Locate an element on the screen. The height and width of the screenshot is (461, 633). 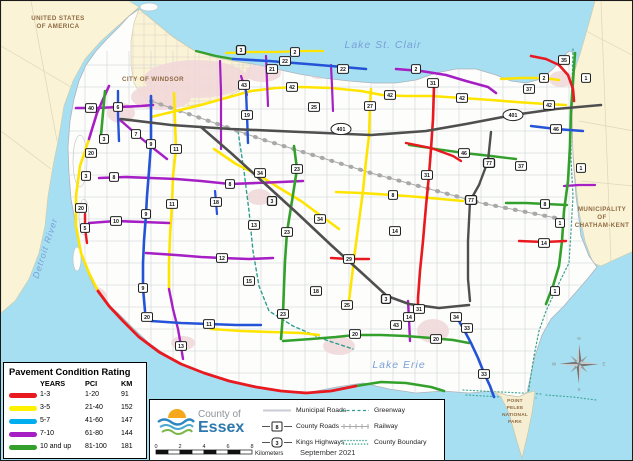
svg-text: 22 is located at coordinates (343, 70).